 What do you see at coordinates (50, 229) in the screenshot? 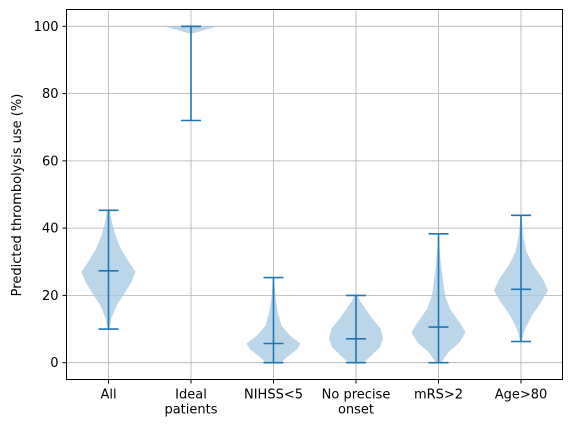
I see `y-tick-label: 40` at bounding box center [50, 229].